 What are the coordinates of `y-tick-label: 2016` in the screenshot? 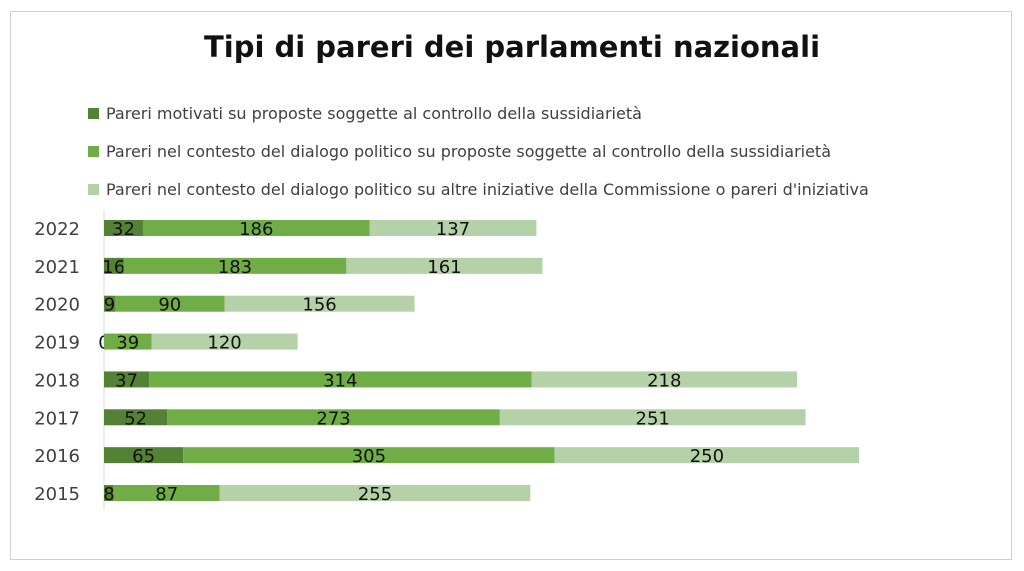 It's located at (57, 456).